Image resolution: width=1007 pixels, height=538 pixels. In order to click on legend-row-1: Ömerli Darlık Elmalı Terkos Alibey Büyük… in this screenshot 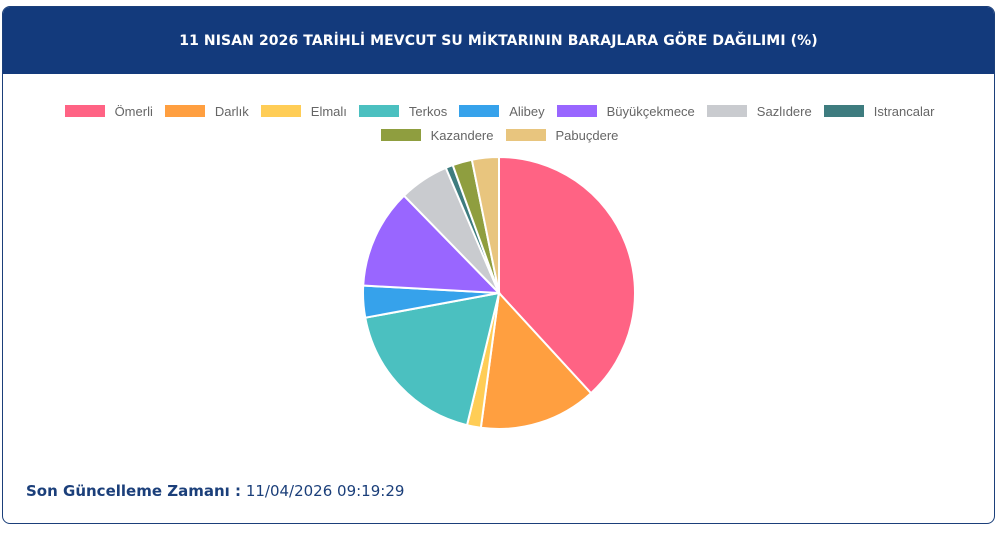, I will do `click(500, 111)`.